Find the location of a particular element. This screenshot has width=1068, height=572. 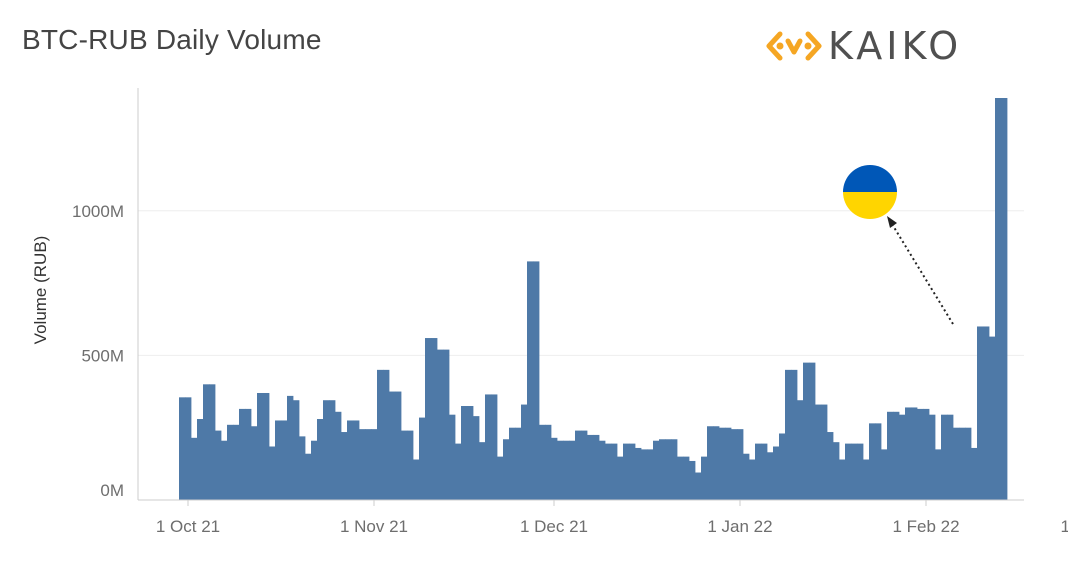

y-tick-label: 0M is located at coordinates (112, 490).